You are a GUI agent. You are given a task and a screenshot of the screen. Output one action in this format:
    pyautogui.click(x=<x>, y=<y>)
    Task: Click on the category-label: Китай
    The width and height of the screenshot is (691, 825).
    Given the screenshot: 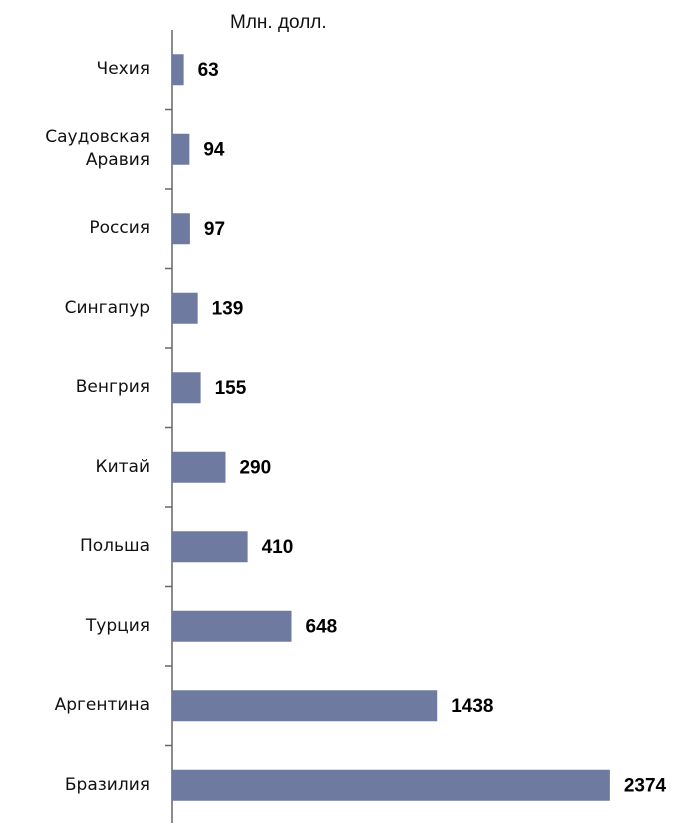 What is the action you would take?
    pyautogui.click(x=75, y=468)
    